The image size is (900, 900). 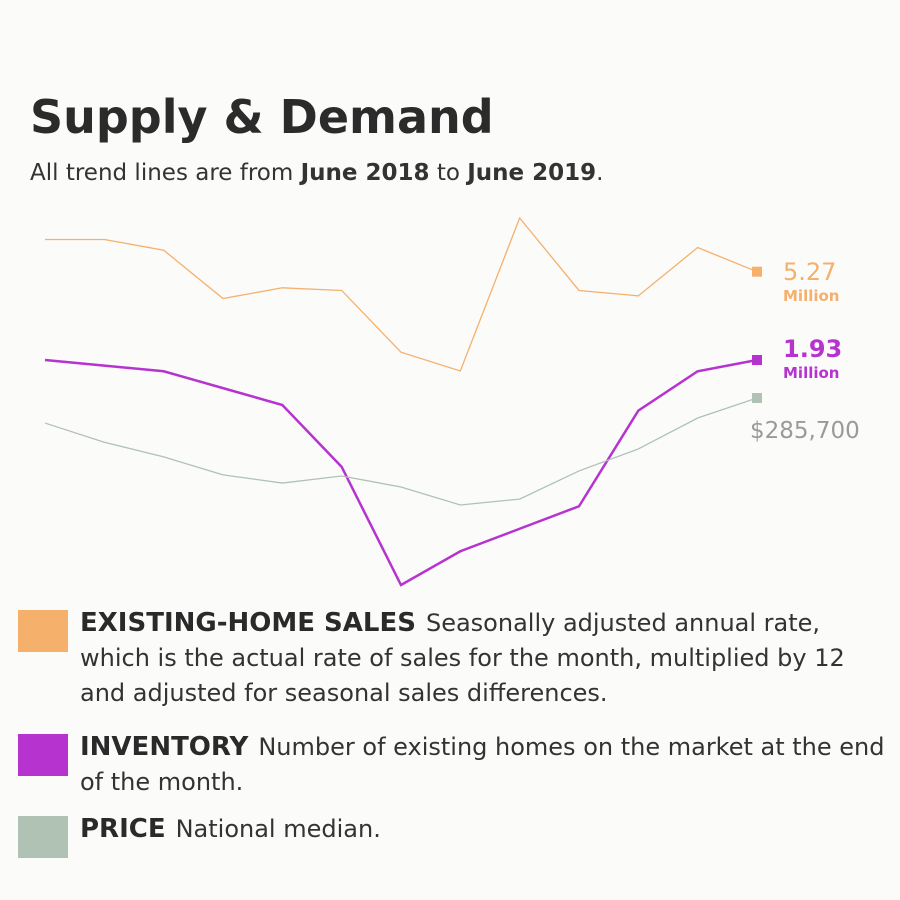 What do you see at coordinates (248, 623) in the screenshot?
I see `legend-name: EXISTING-HOME SALES` at bounding box center [248, 623].